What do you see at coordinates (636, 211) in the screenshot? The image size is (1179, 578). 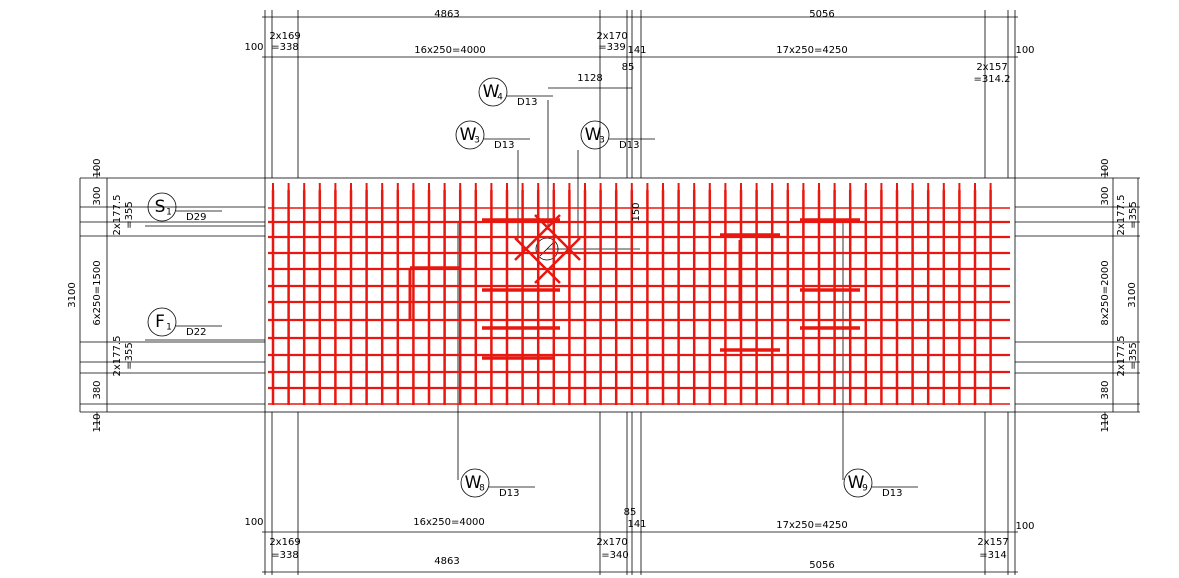 I see `dimension-label: 150` at bounding box center [636, 211].